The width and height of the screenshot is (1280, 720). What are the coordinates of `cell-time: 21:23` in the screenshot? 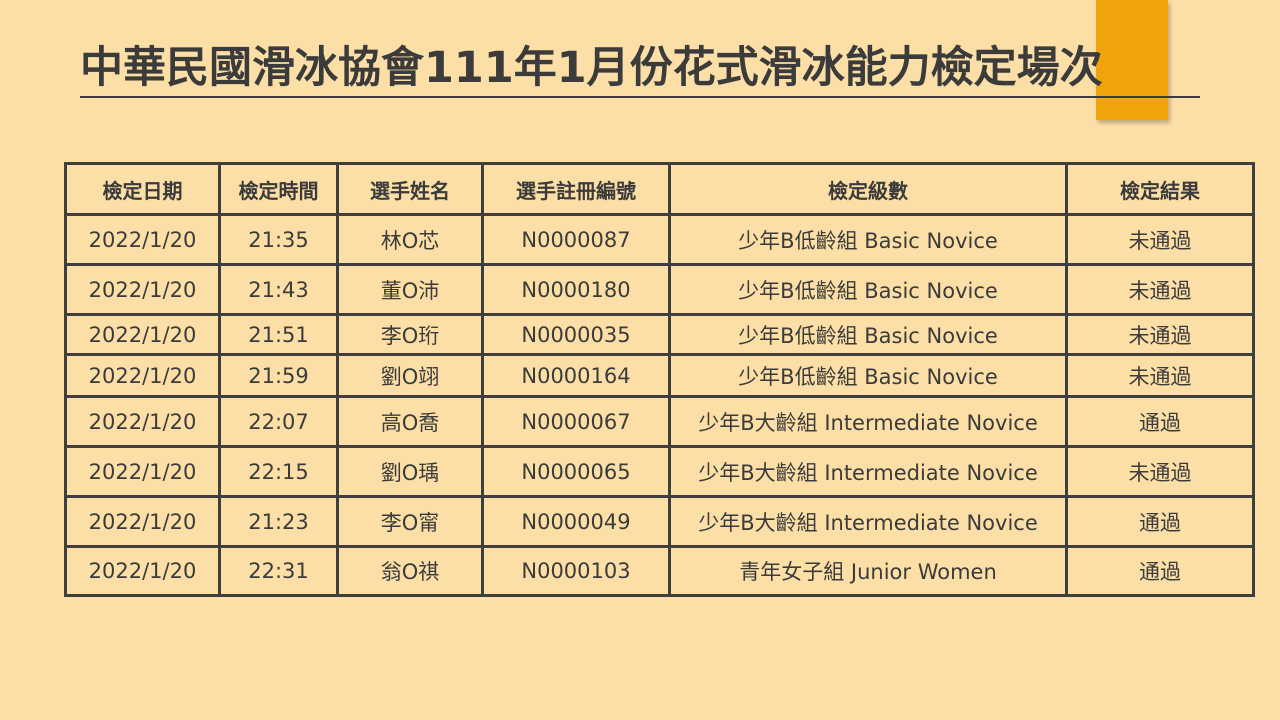 It's located at (278, 521).